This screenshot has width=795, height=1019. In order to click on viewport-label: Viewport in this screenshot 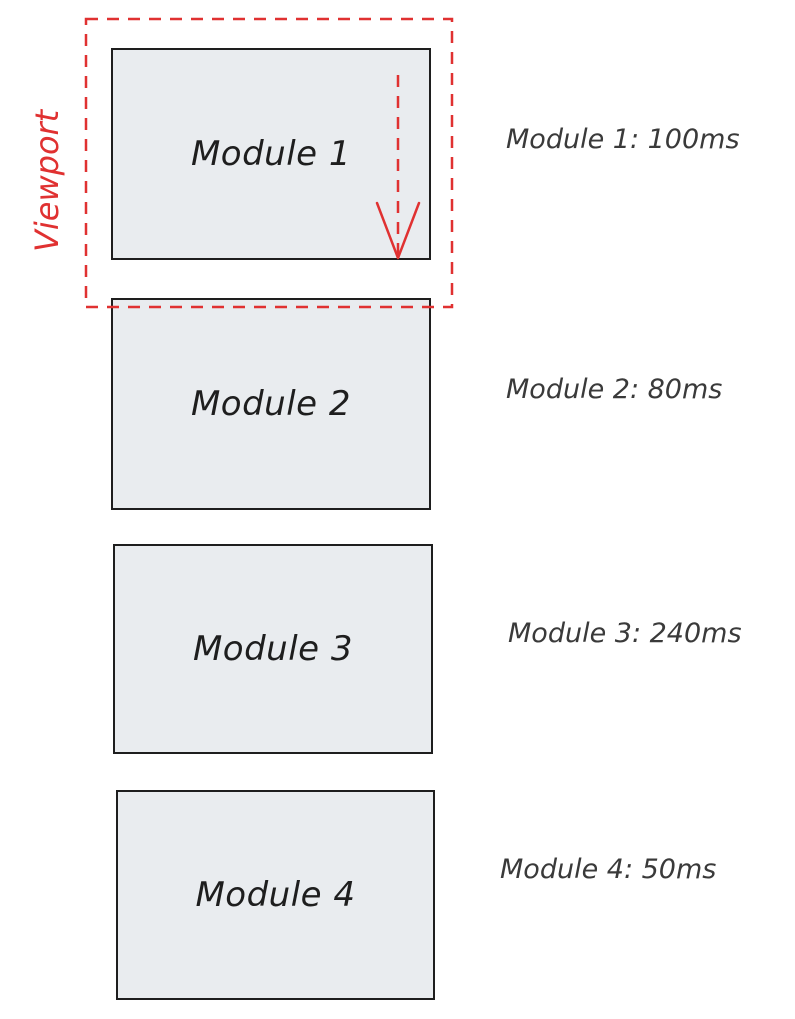, I will do `click(47, 180)`.